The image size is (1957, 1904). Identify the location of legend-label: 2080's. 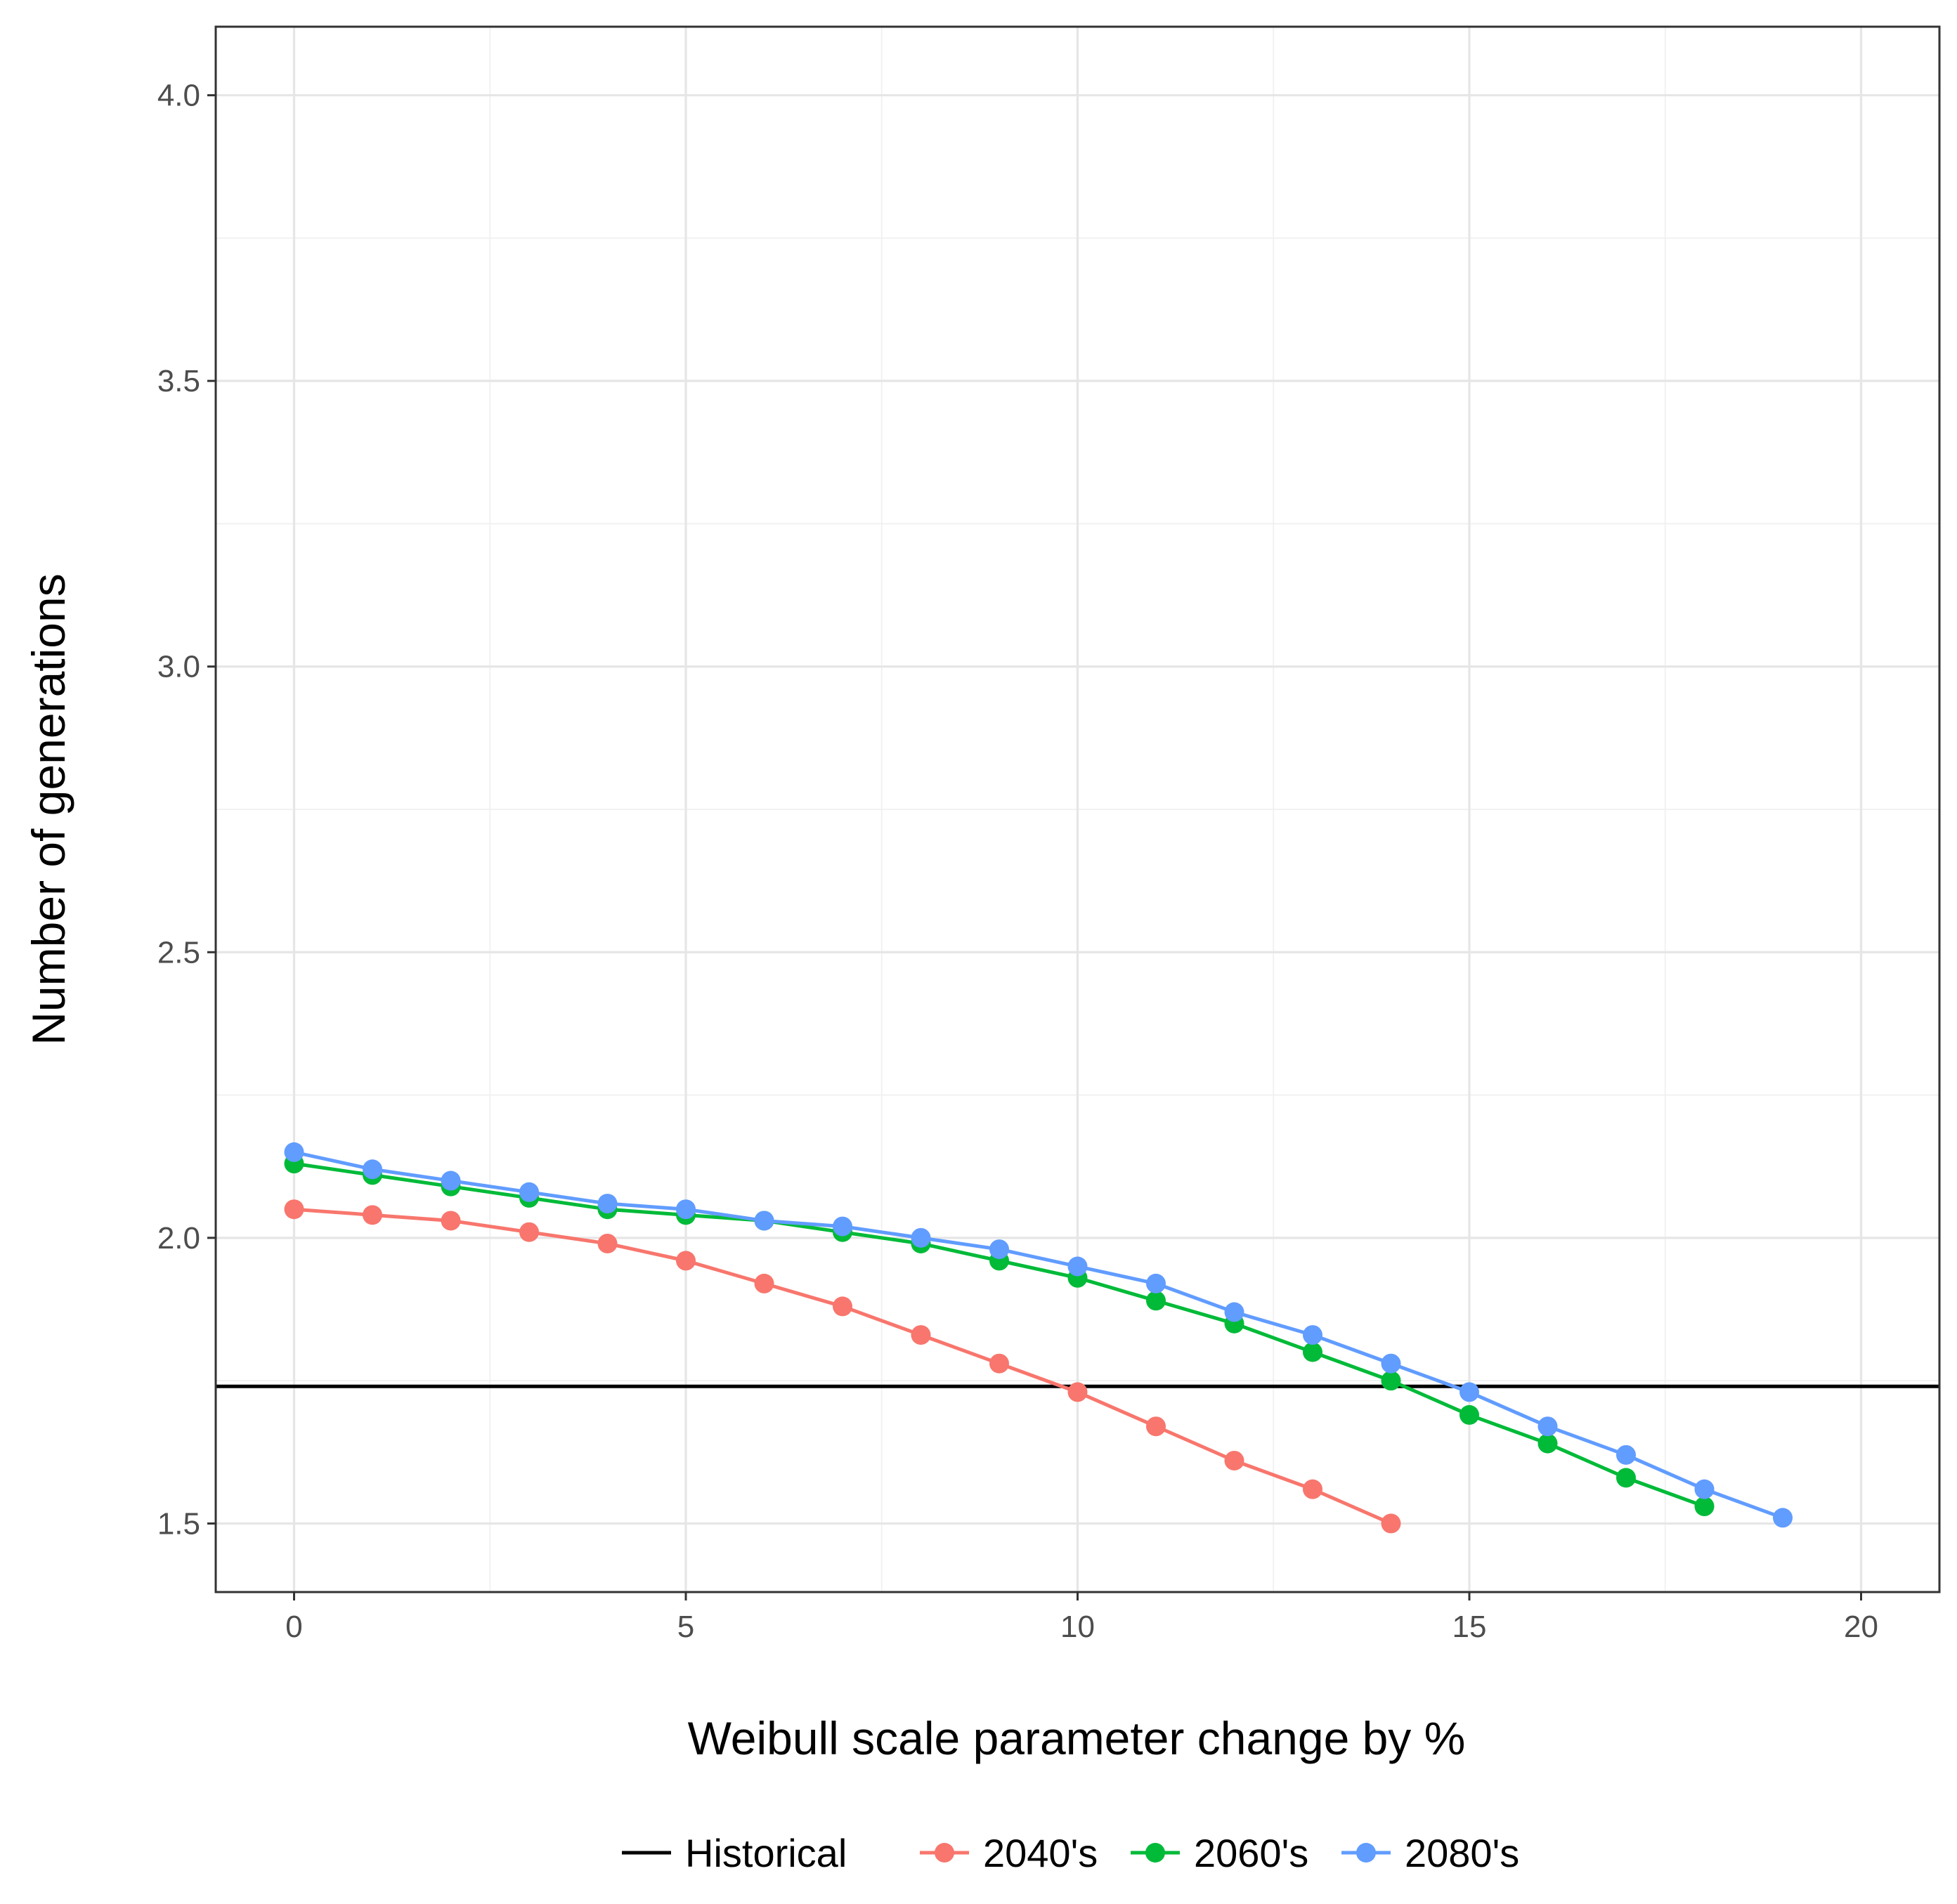
(1462, 1853).